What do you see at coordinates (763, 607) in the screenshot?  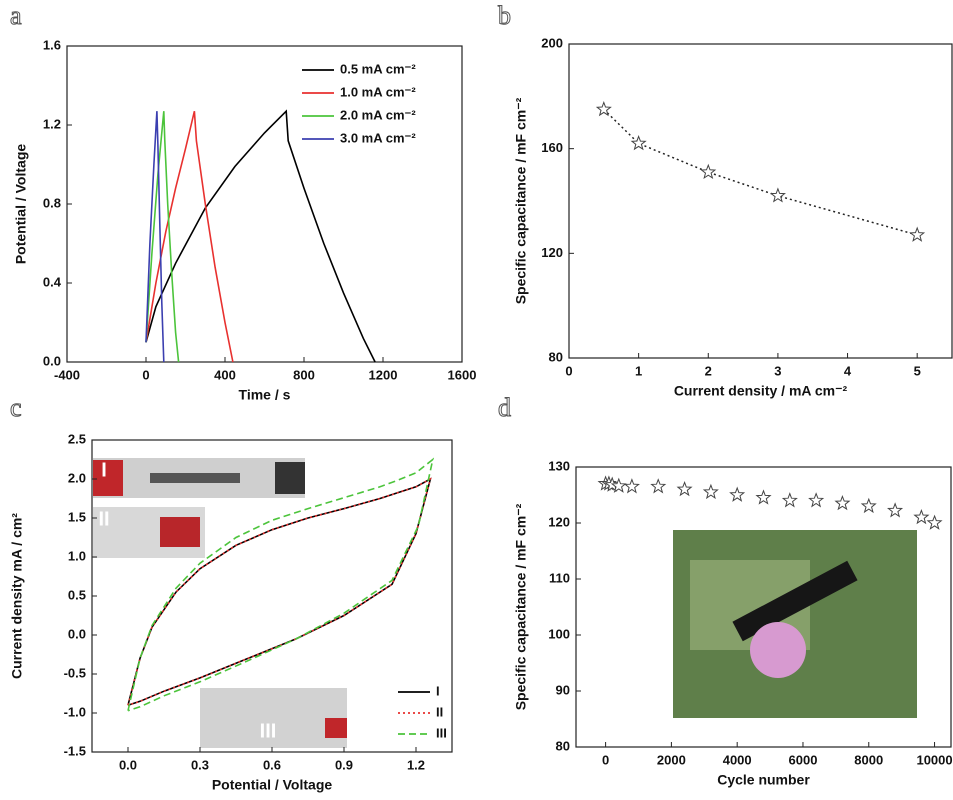 I see `plot-frame` at bounding box center [763, 607].